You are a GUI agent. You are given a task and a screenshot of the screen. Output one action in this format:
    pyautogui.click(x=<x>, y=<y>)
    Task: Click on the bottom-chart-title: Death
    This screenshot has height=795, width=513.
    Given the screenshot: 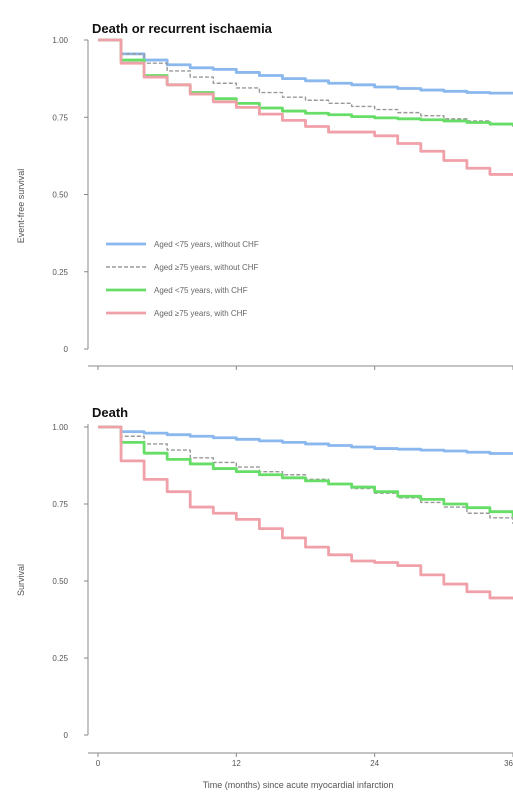 What is the action you would take?
    pyautogui.click(x=110, y=412)
    